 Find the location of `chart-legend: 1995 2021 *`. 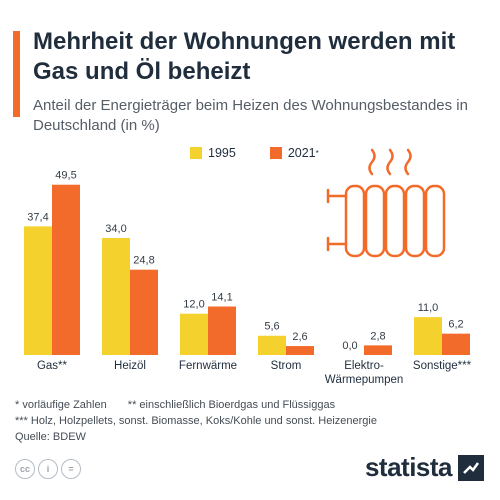

chart-legend: 1995 2021 * is located at coordinates (271, 153).